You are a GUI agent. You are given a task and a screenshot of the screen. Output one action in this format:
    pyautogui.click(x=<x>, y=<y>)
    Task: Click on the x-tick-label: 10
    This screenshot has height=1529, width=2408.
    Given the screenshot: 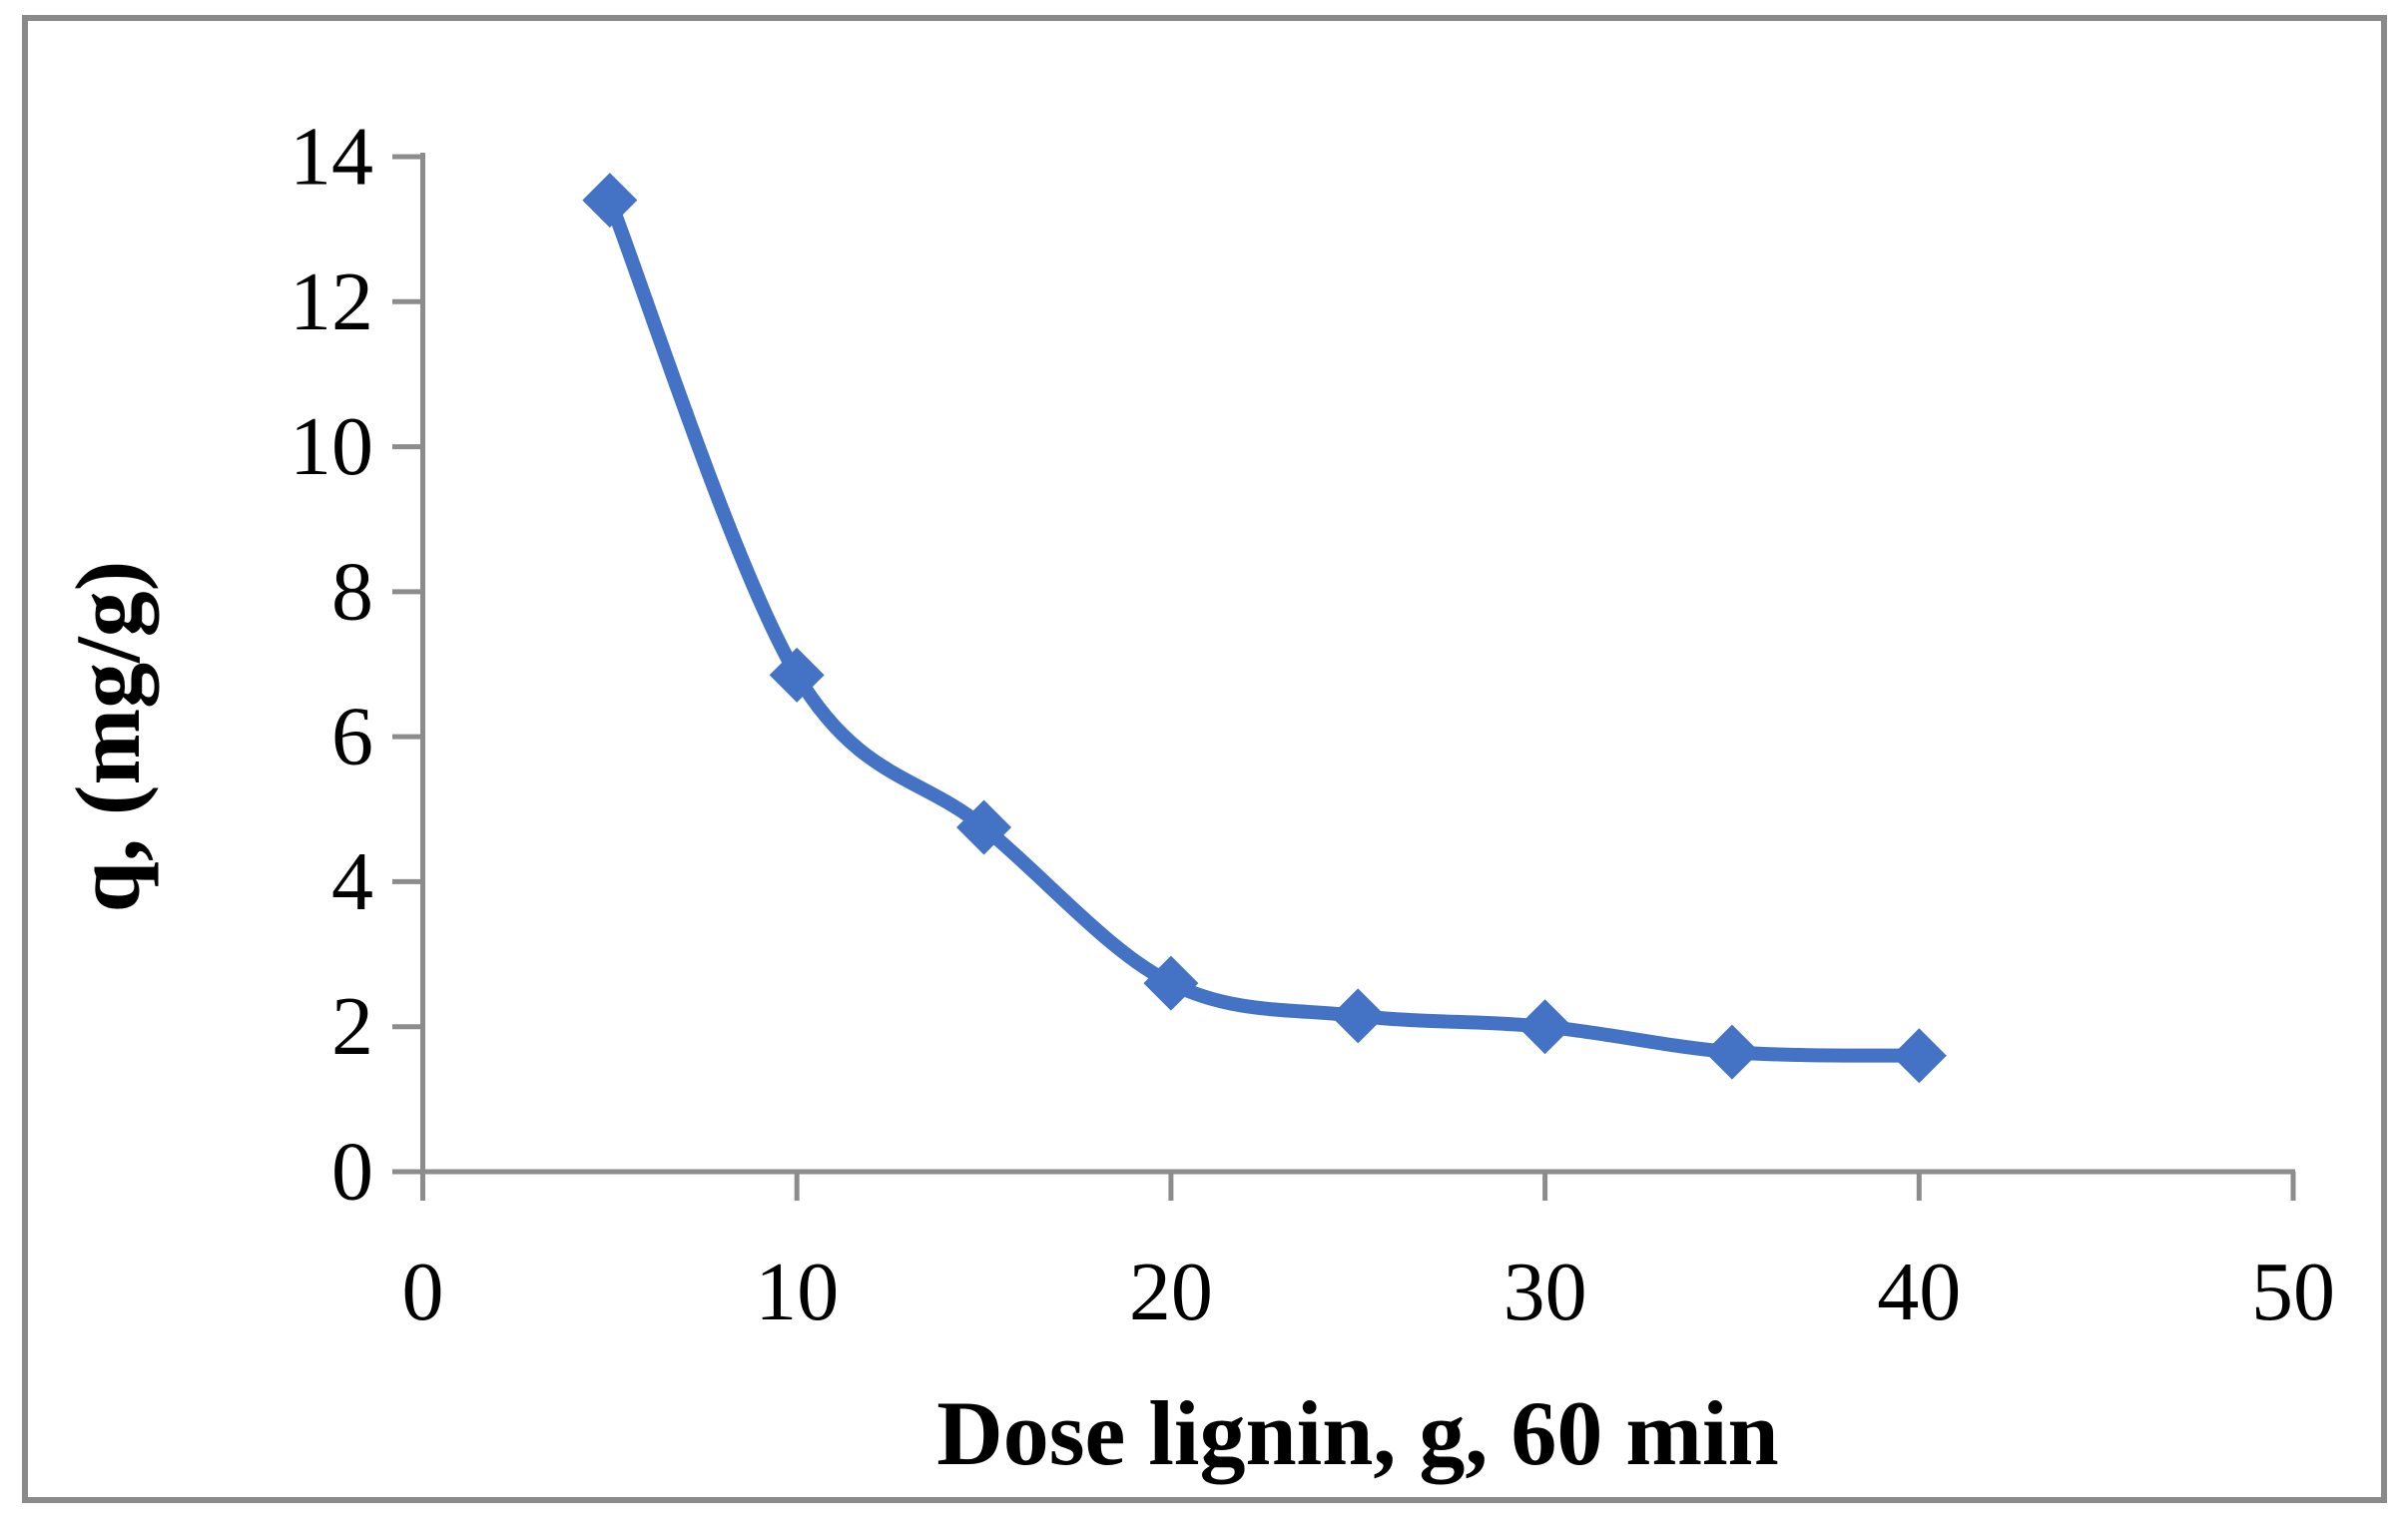 What is the action you would take?
    pyautogui.click(x=797, y=1292)
    